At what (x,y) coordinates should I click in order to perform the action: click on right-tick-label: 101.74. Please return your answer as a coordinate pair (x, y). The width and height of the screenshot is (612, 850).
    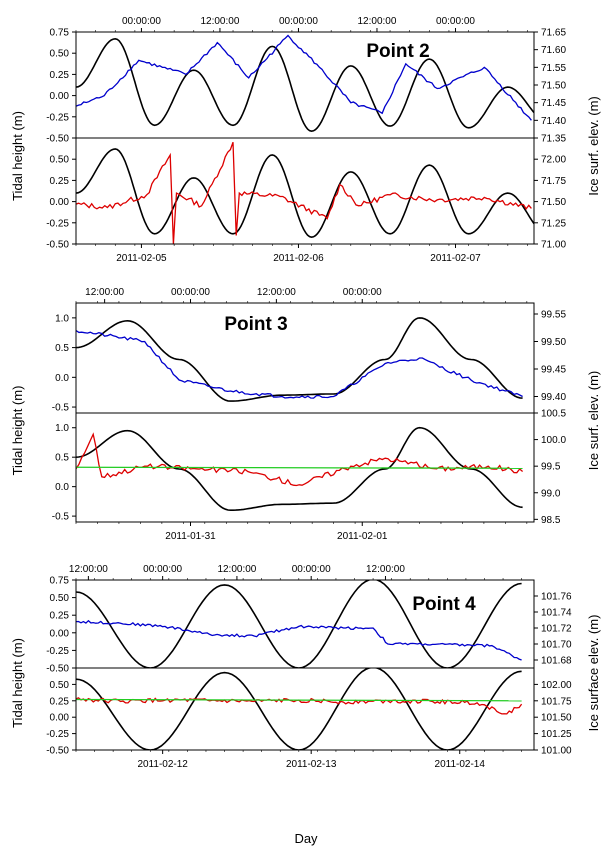
    Looking at the image, I should click on (556, 613).